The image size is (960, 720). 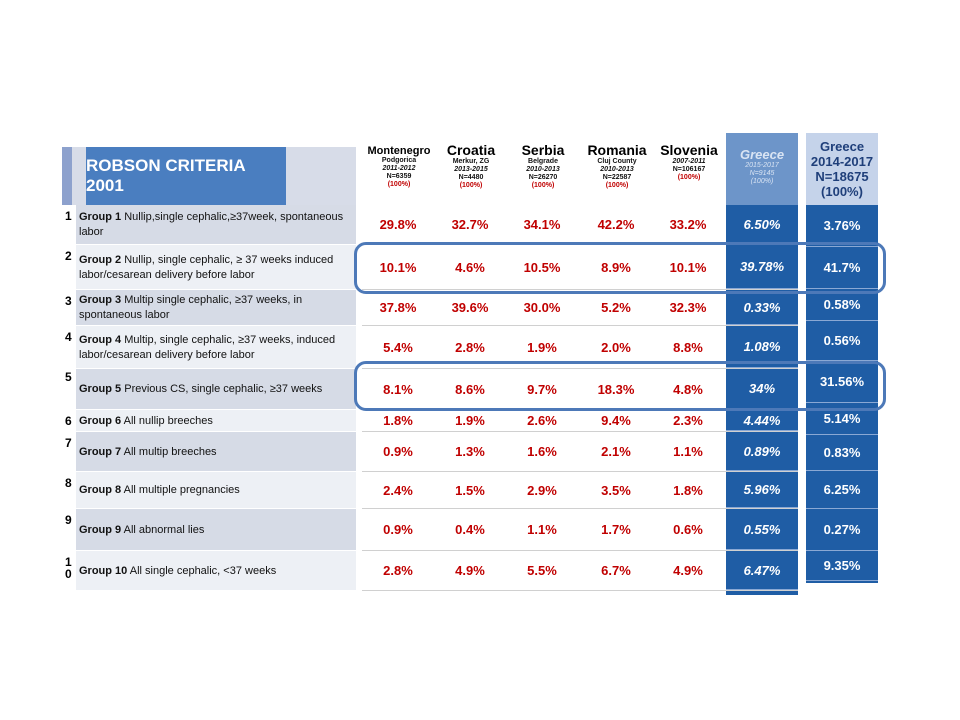 What do you see at coordinates (69, 420) in the screenshot?
I see `group-number: 6` at bounding box center [69, 420].